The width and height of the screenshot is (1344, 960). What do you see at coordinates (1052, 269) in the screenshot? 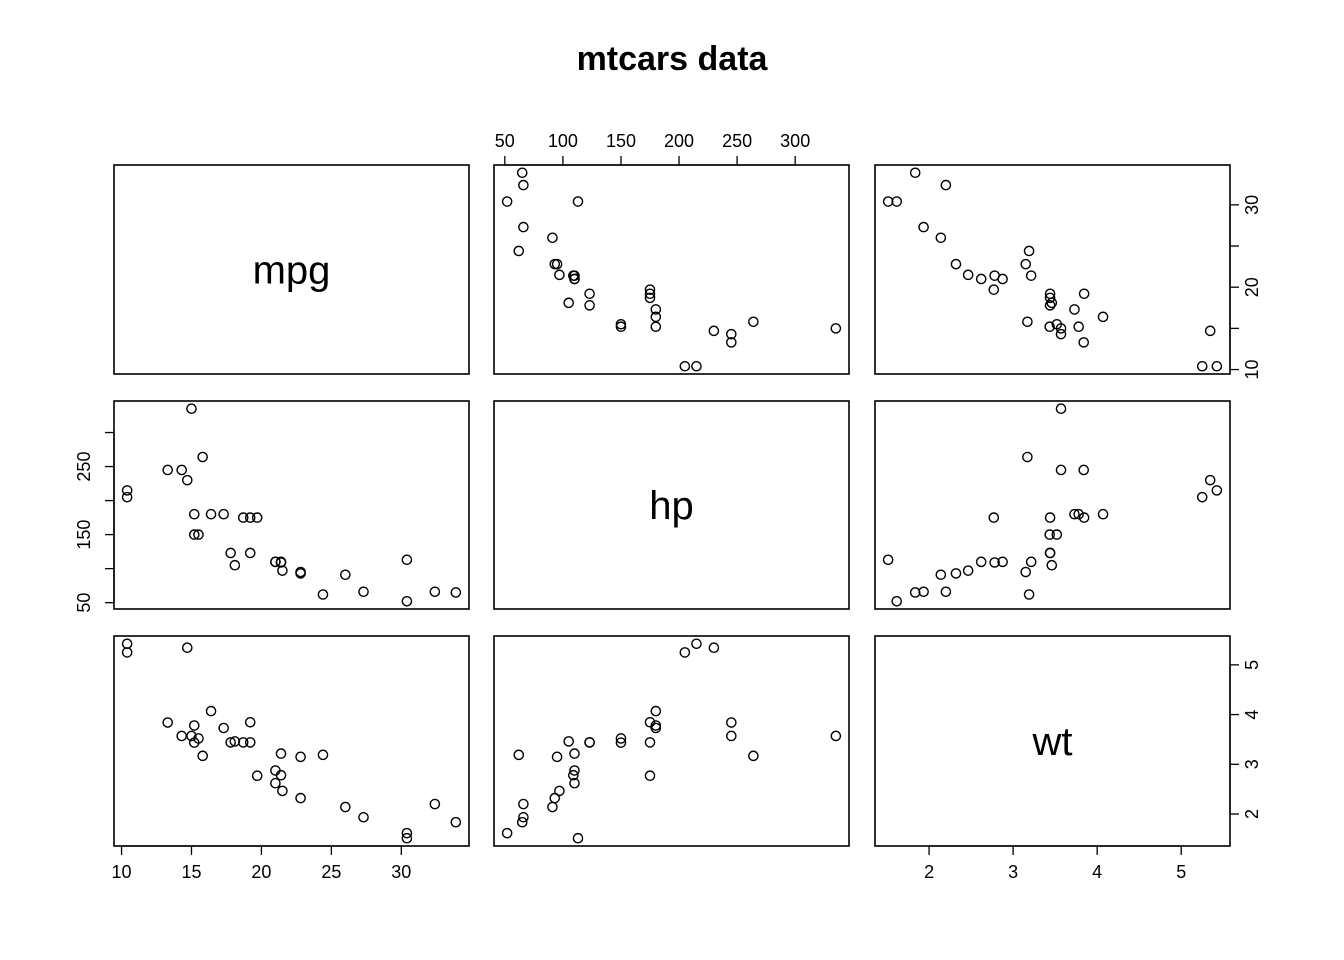
I see `panel-mpg-wt-frame` at bounding box center [1052, 269].